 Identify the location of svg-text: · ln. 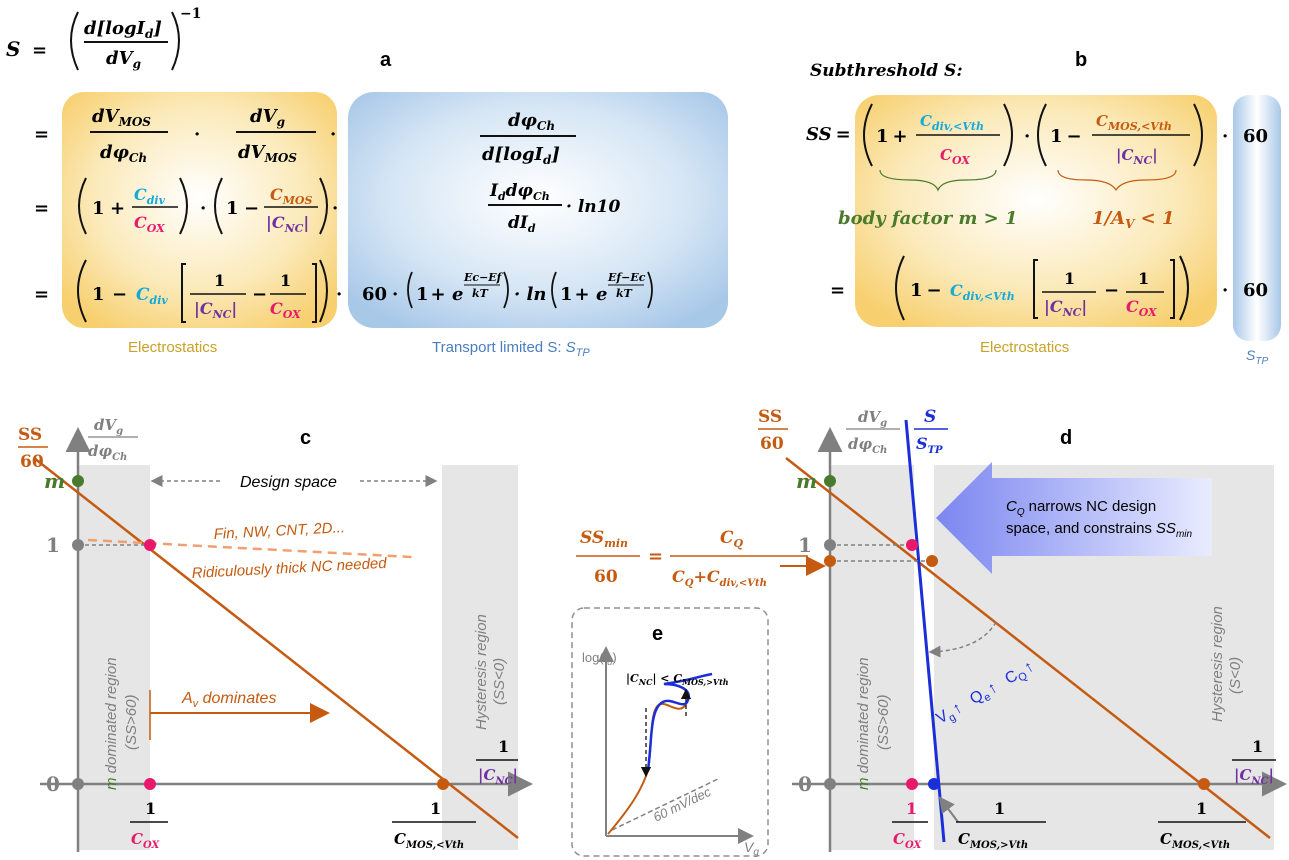
(530, 294).